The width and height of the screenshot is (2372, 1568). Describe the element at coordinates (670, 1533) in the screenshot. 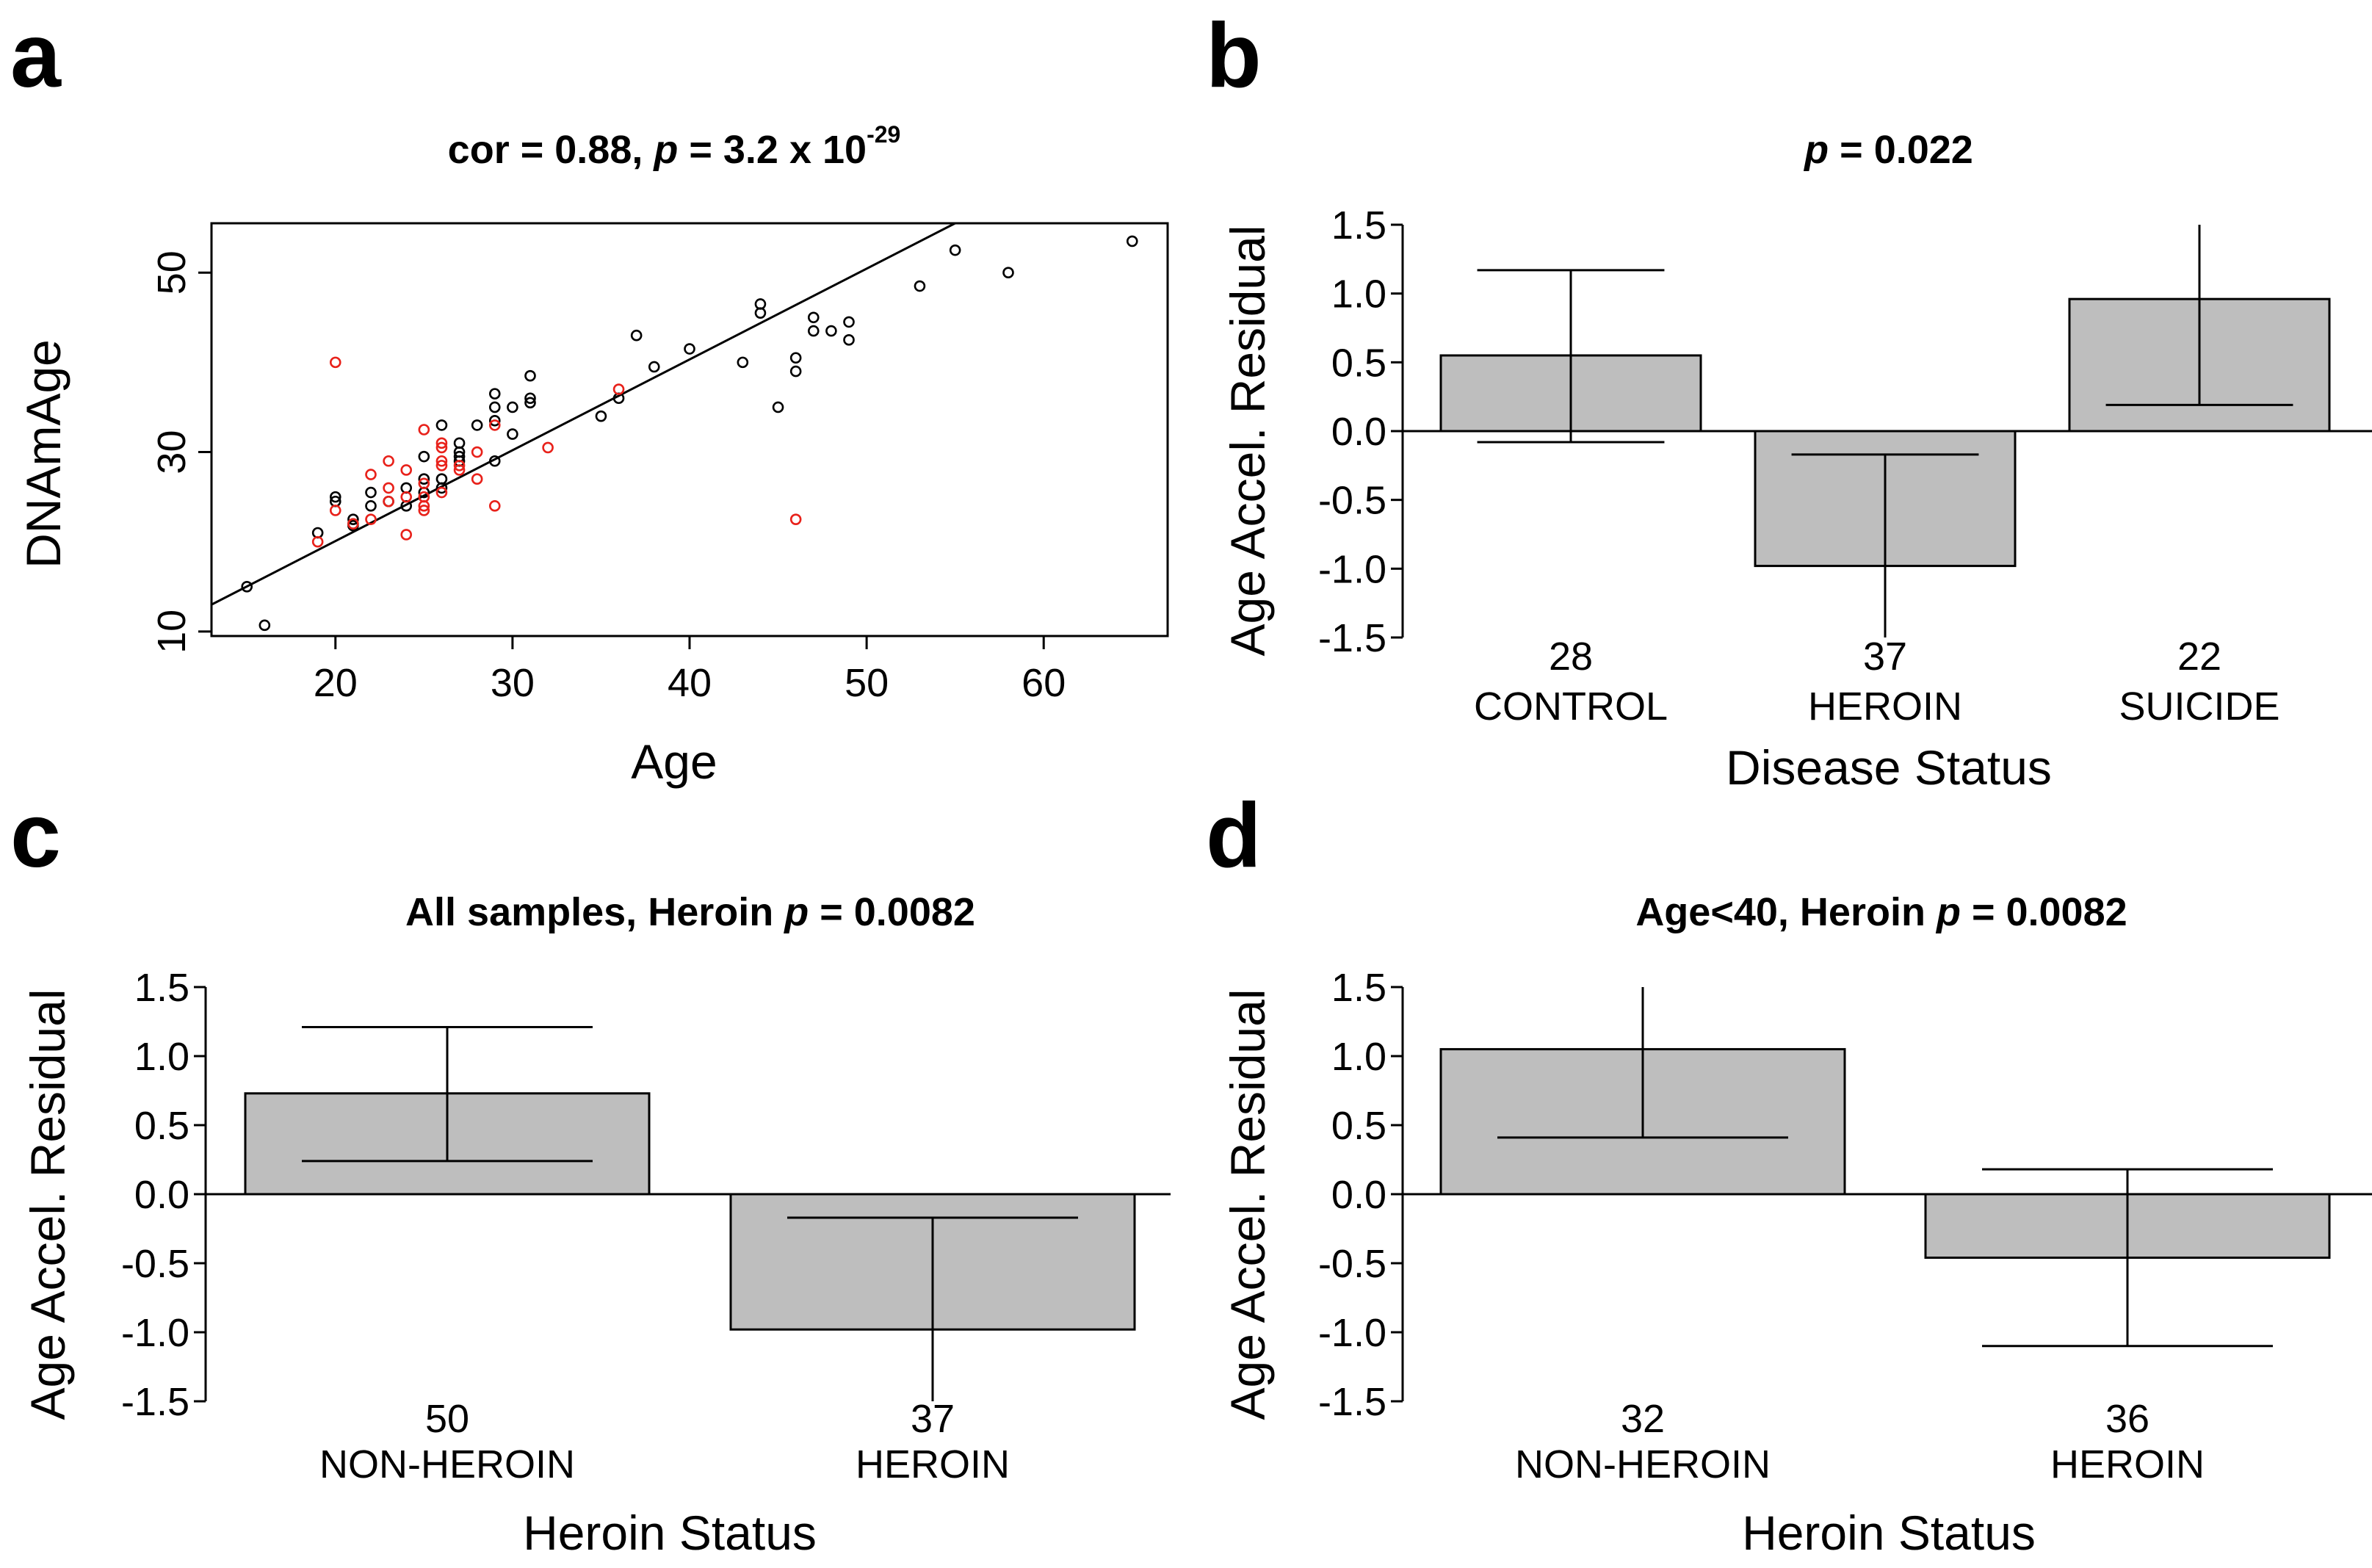

I see `panel-c-x-label: Heroin Status` at that location.